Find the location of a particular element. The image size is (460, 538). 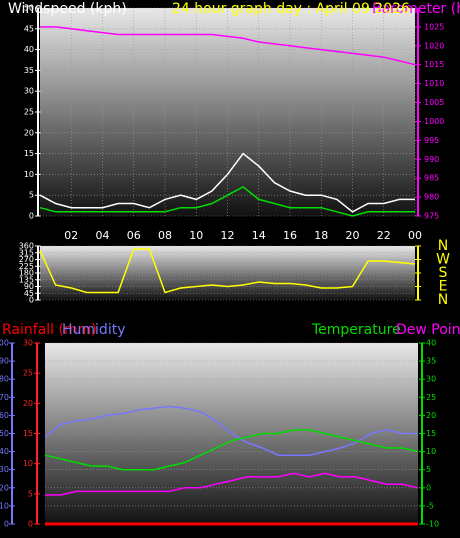

x-tick-label: 20 is located at coordinates (353, 235).